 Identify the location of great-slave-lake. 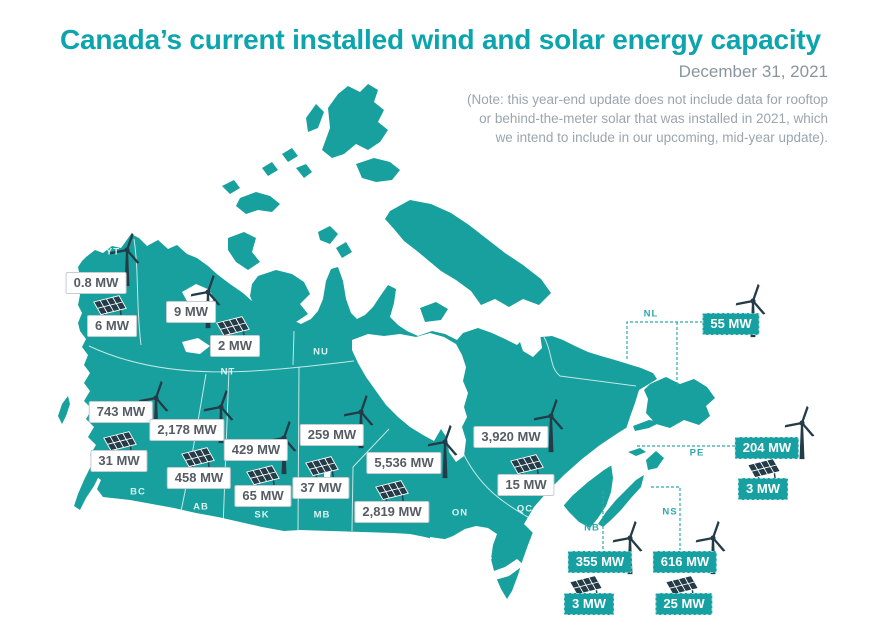
(196, 346).